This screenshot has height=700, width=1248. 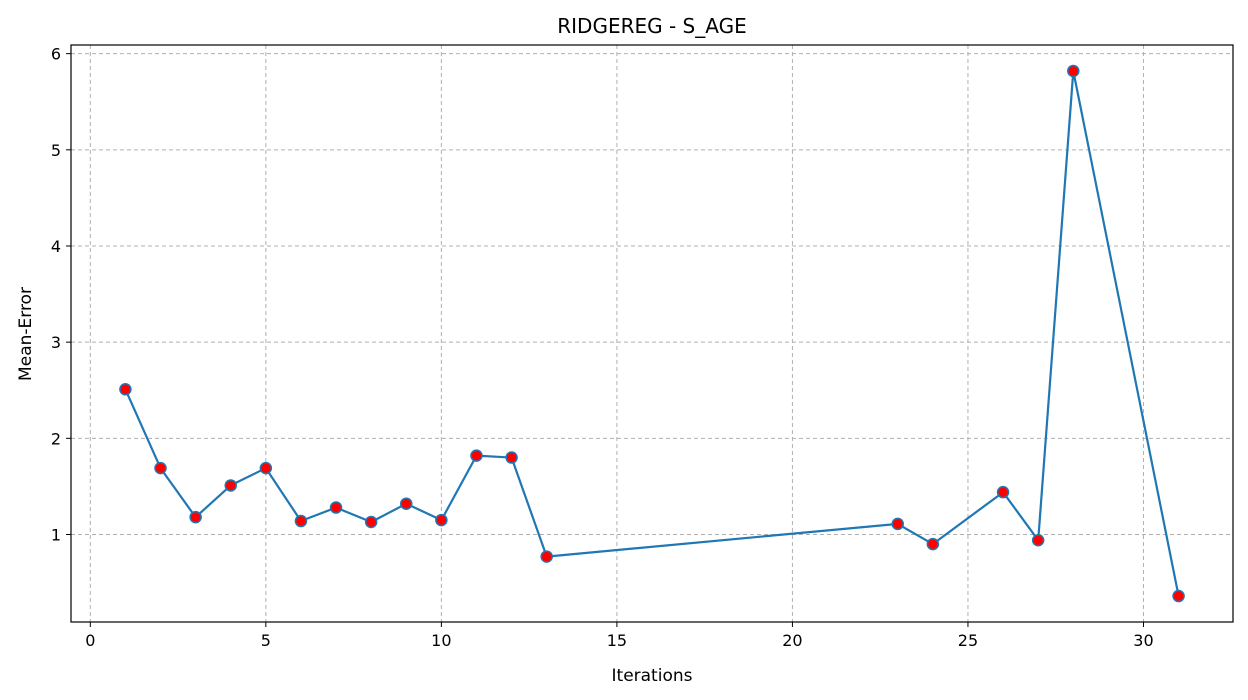 I want to click on y-tick-label: 1, so click(x=56, y=534).